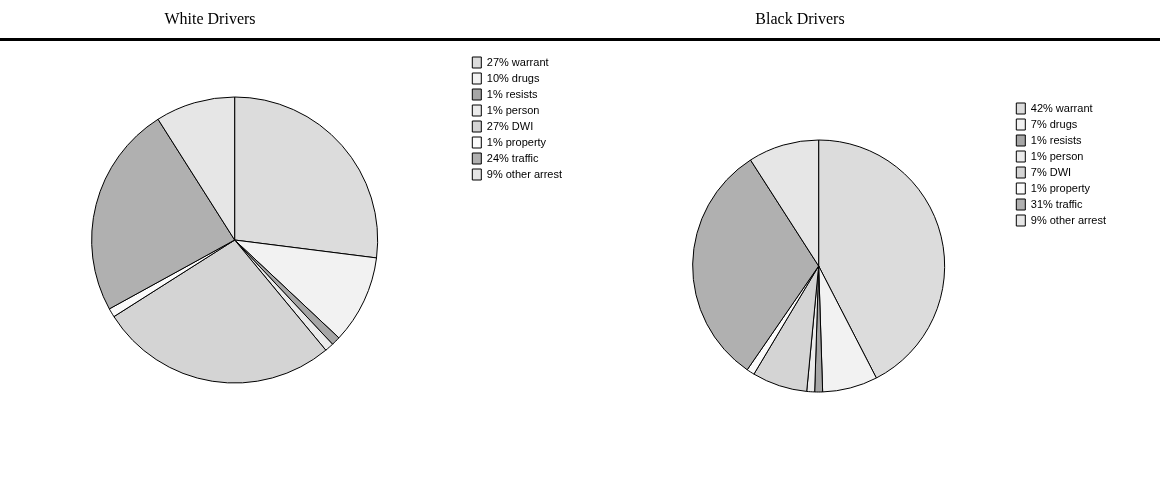  I want to click on chart-title: Black Drivers, so click(800, 19).